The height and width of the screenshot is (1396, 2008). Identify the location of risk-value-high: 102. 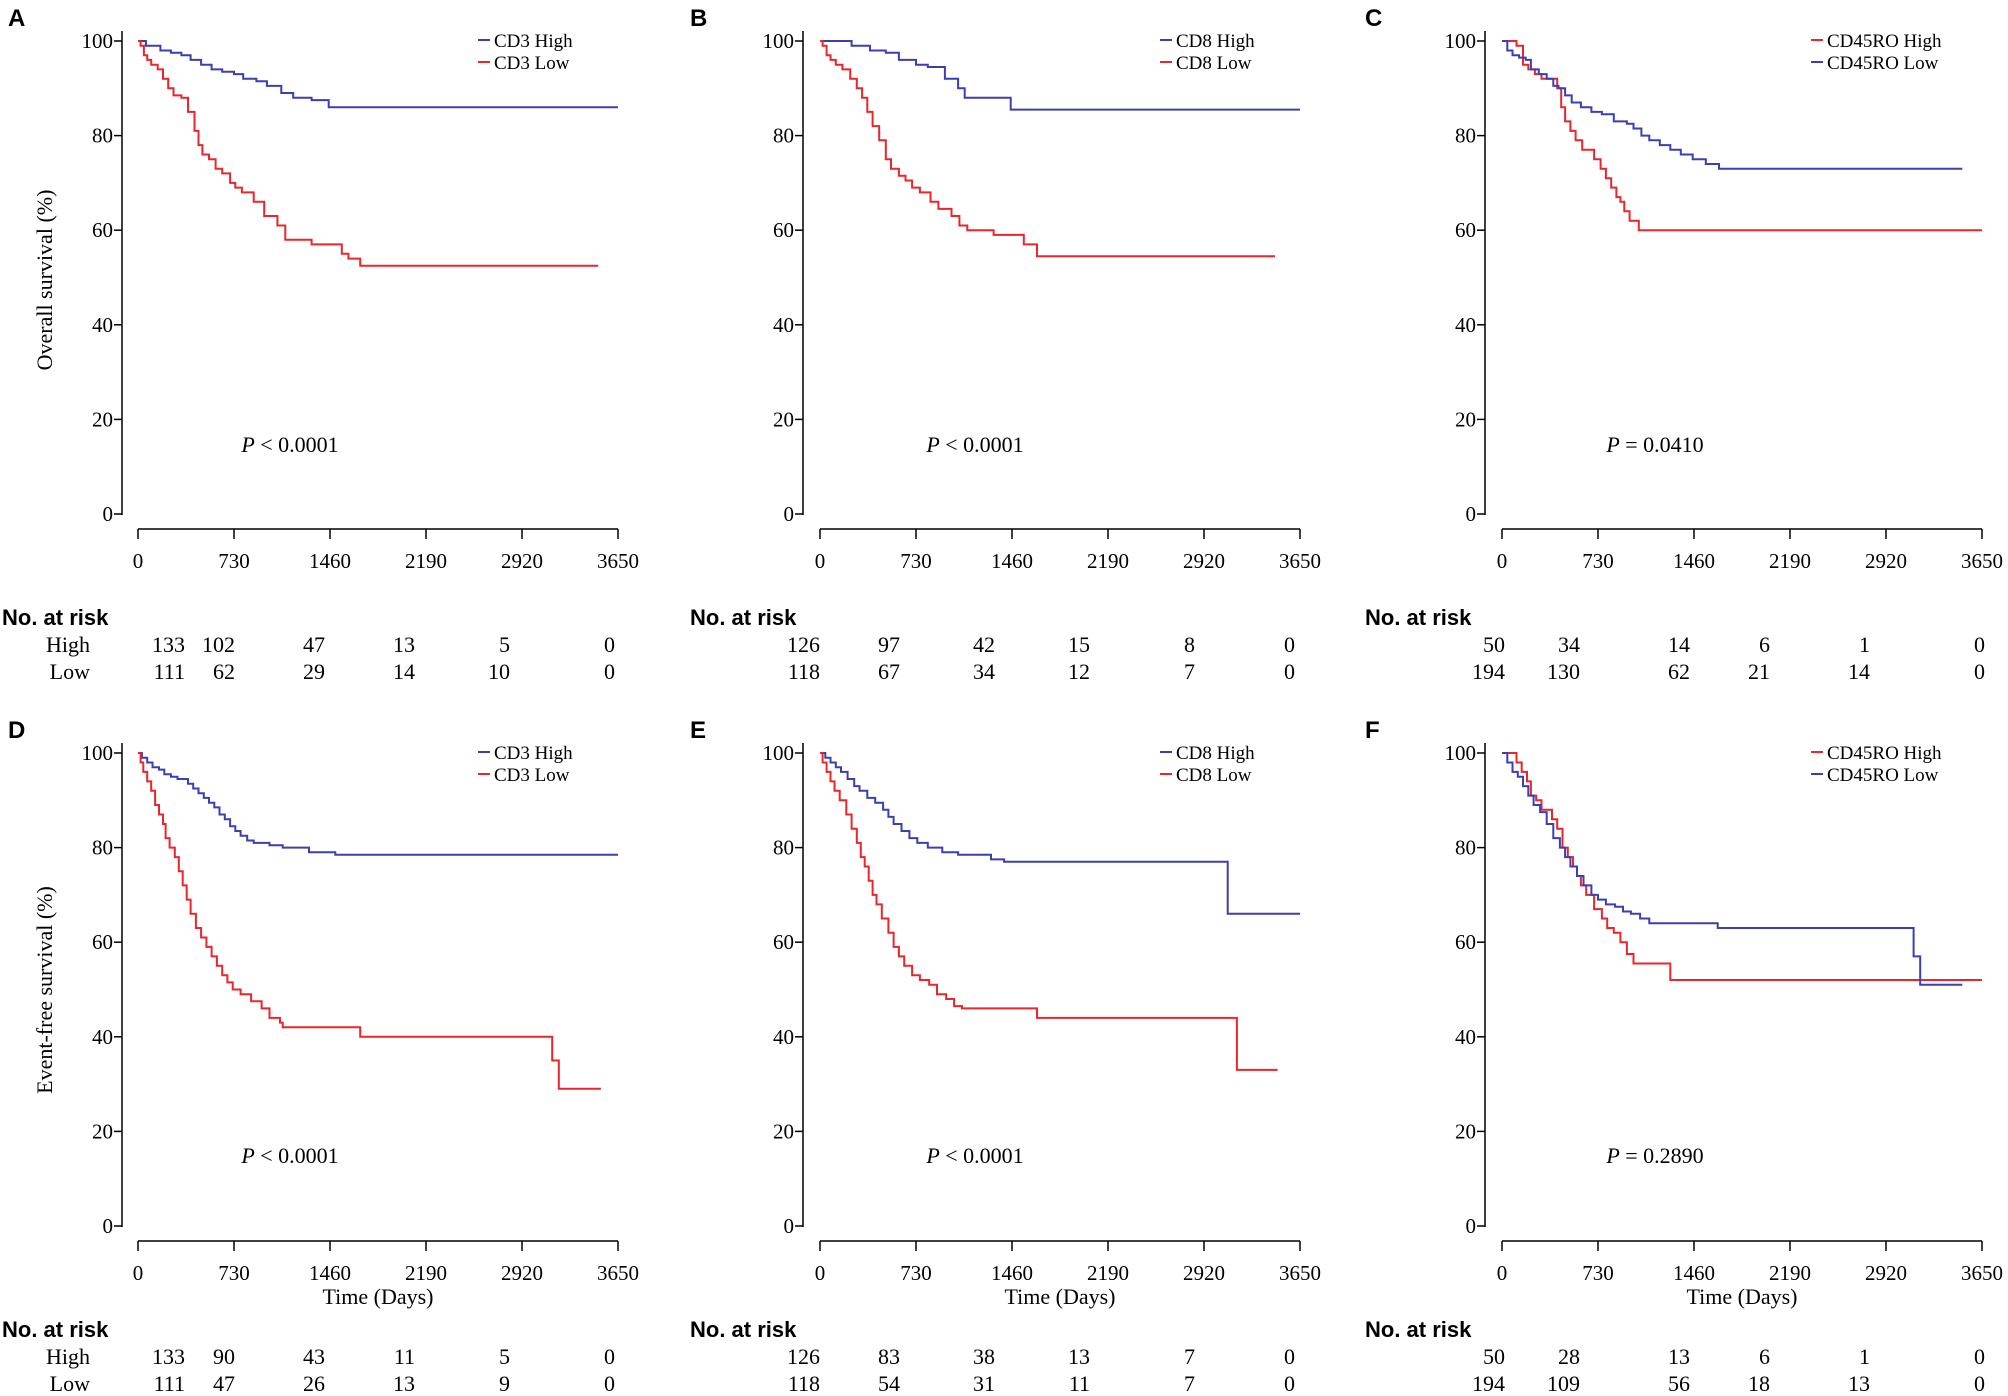
(218, 644).